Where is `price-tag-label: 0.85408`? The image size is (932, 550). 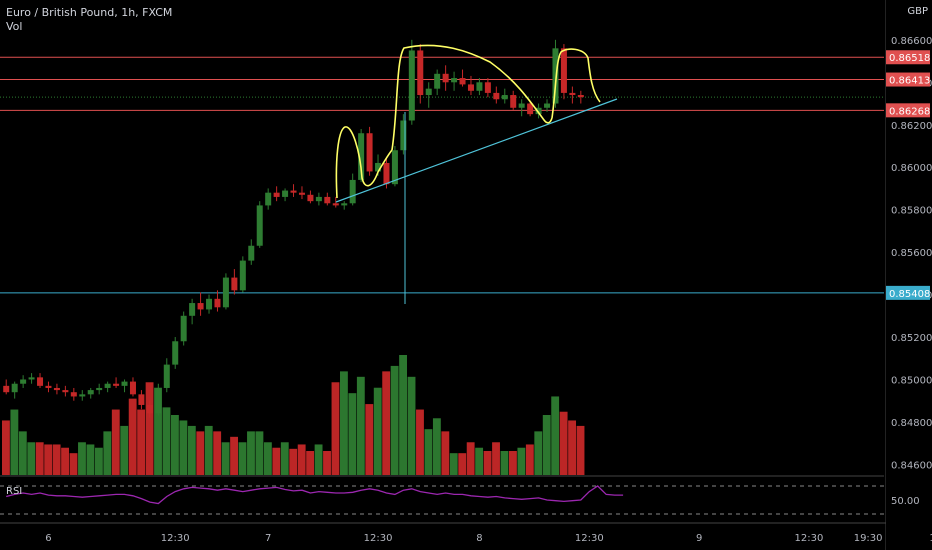 price-tag-label: 0.85408 is located at coordinates (909, 294).